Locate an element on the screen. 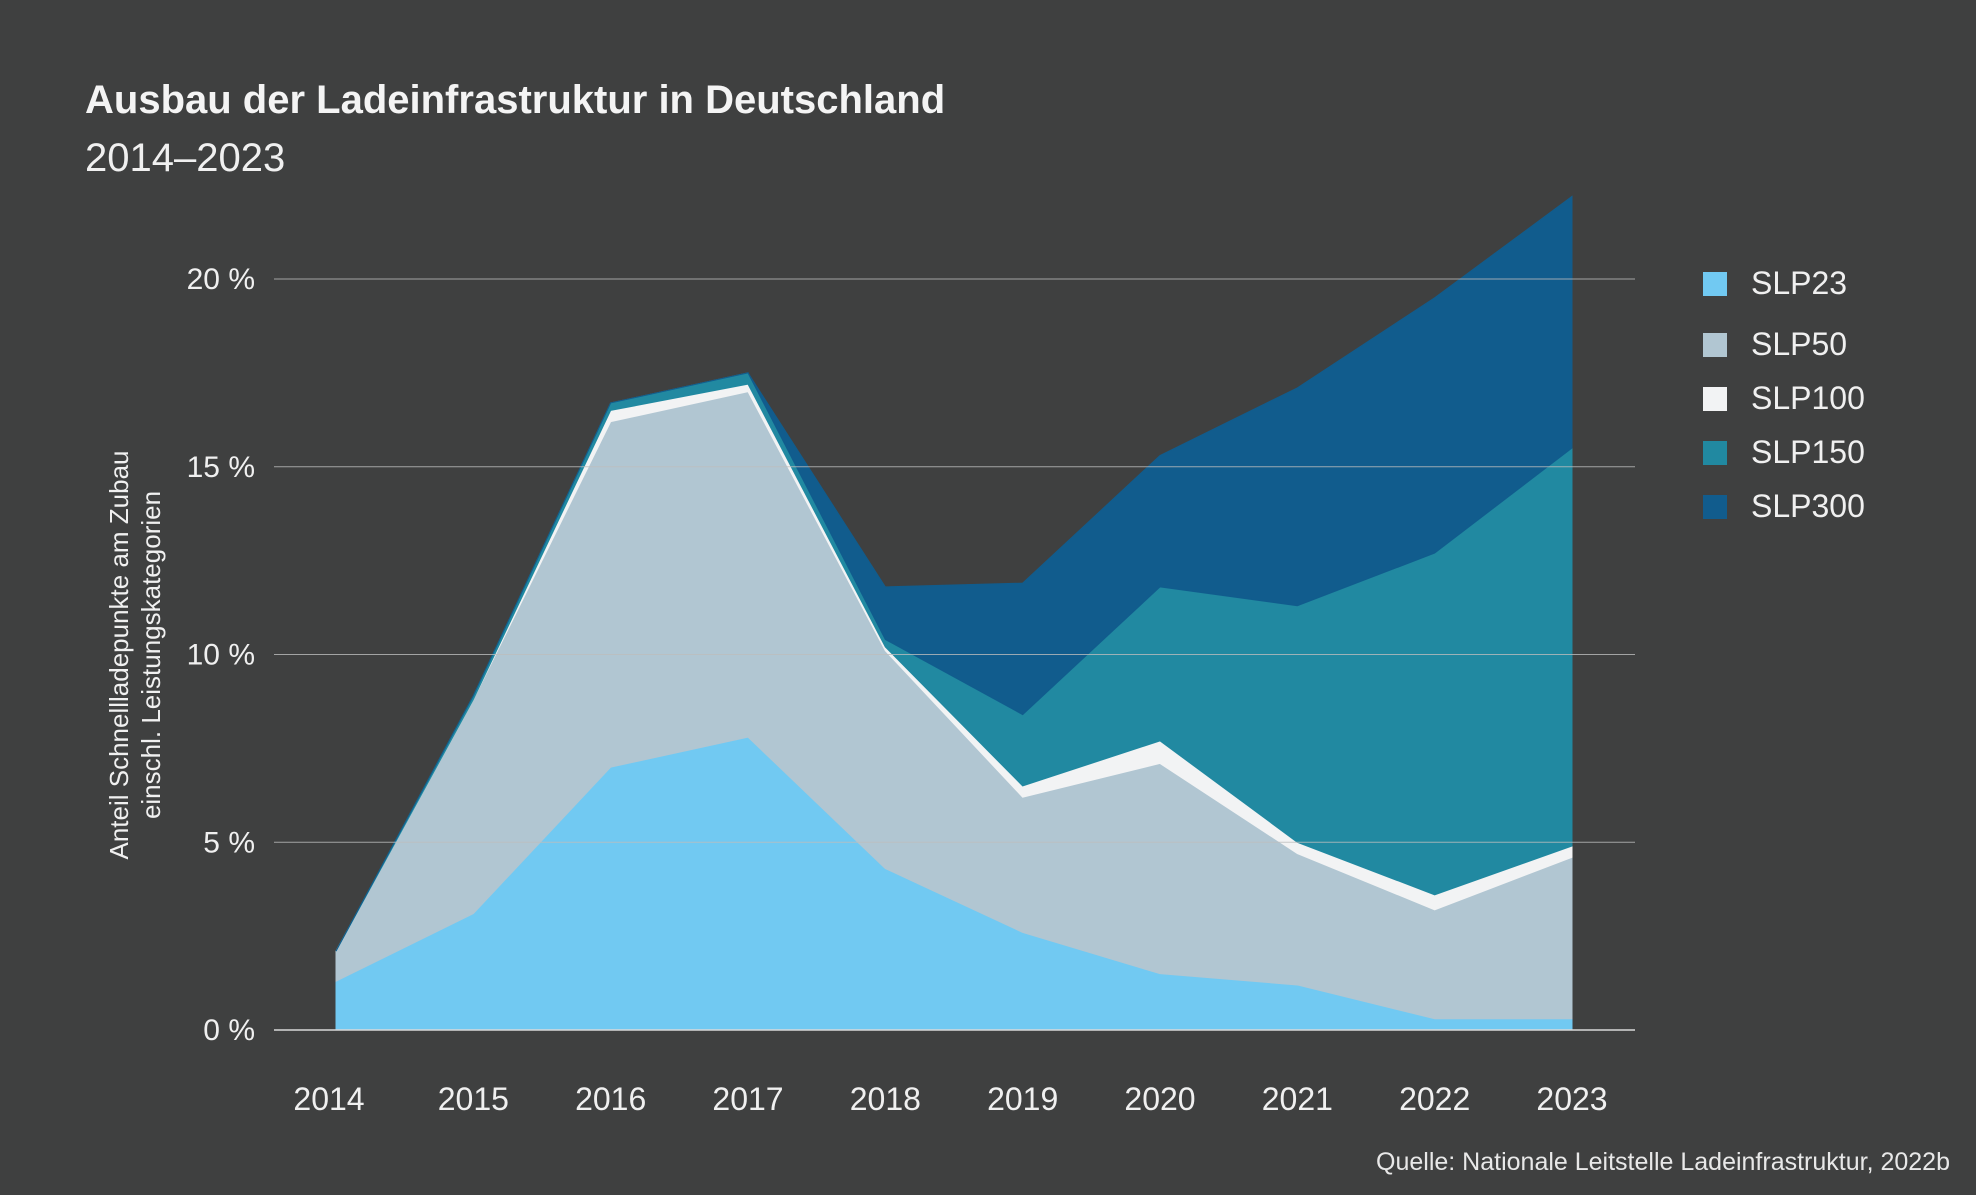 This screenshot has width=1976, height=1195. legend-label: SLP23 is located at coordinates (1799, 283).